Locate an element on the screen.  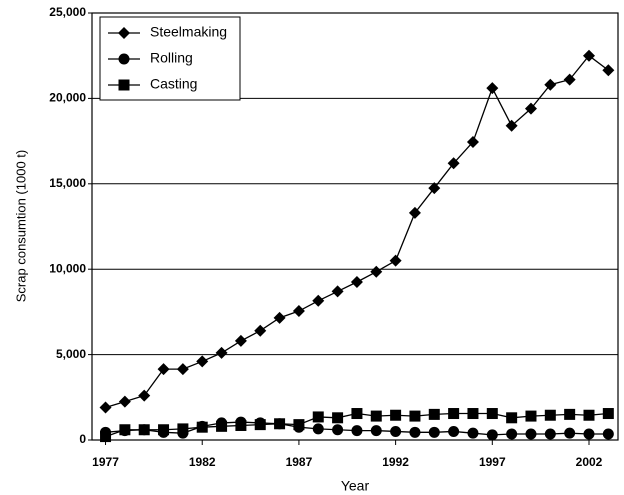
y-tick-label: 25,000 is located at coordinates (67, 12).